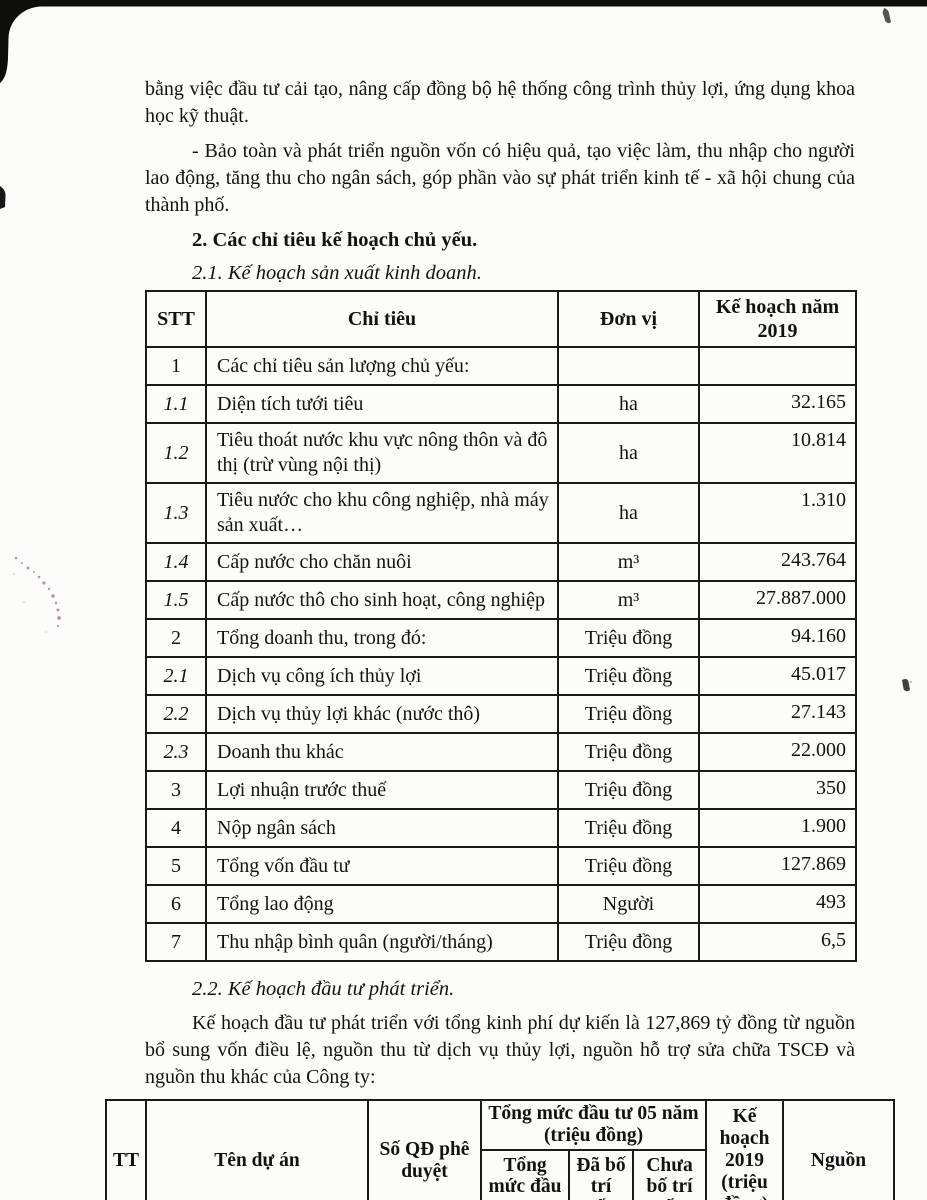  Describe the element at coordinates (335, 240) in the screenshot. I see `section-heading-2: 2. Các chỉ tiêu kế hoạch chủ yếu.` at that location.